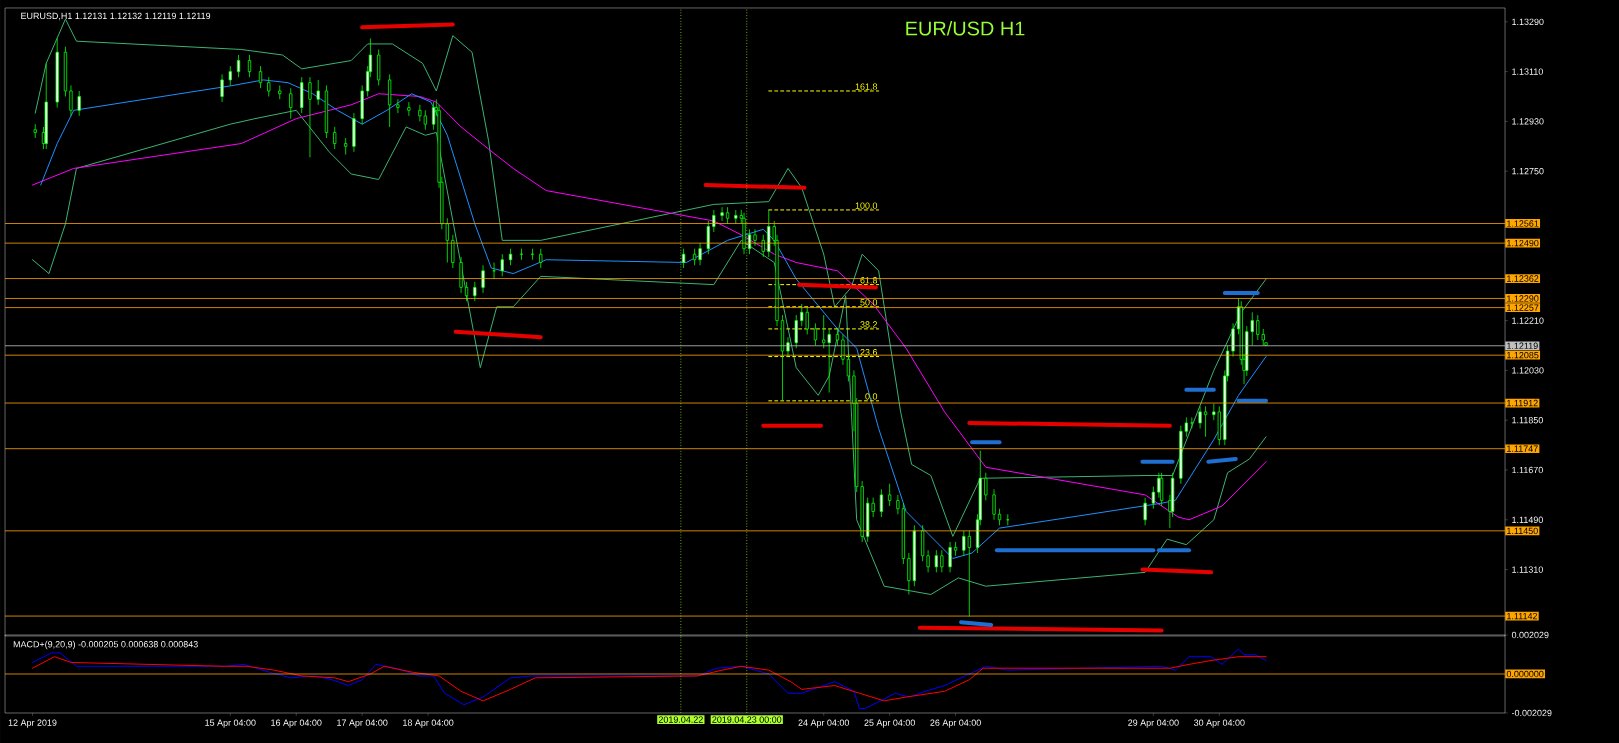 Image resolution: width=1619 pixels, height=743 pixels. Describe the element at coordinates (105, 645) in the screenshot. I see `text: MACD+(9,20,9) -0.000205 0.000638 0.000843` at that location.